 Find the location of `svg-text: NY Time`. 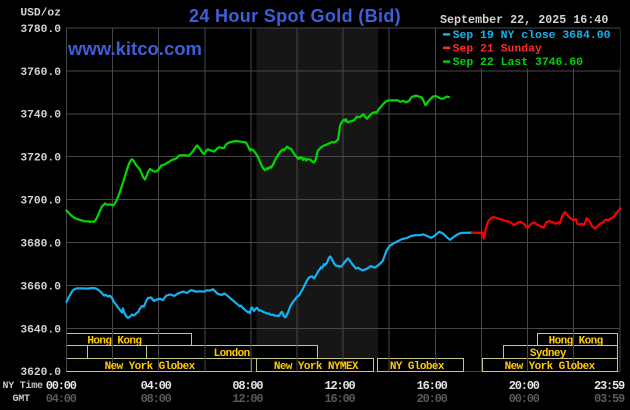

svg-text: NY Time is located at coordinates (23, 386).